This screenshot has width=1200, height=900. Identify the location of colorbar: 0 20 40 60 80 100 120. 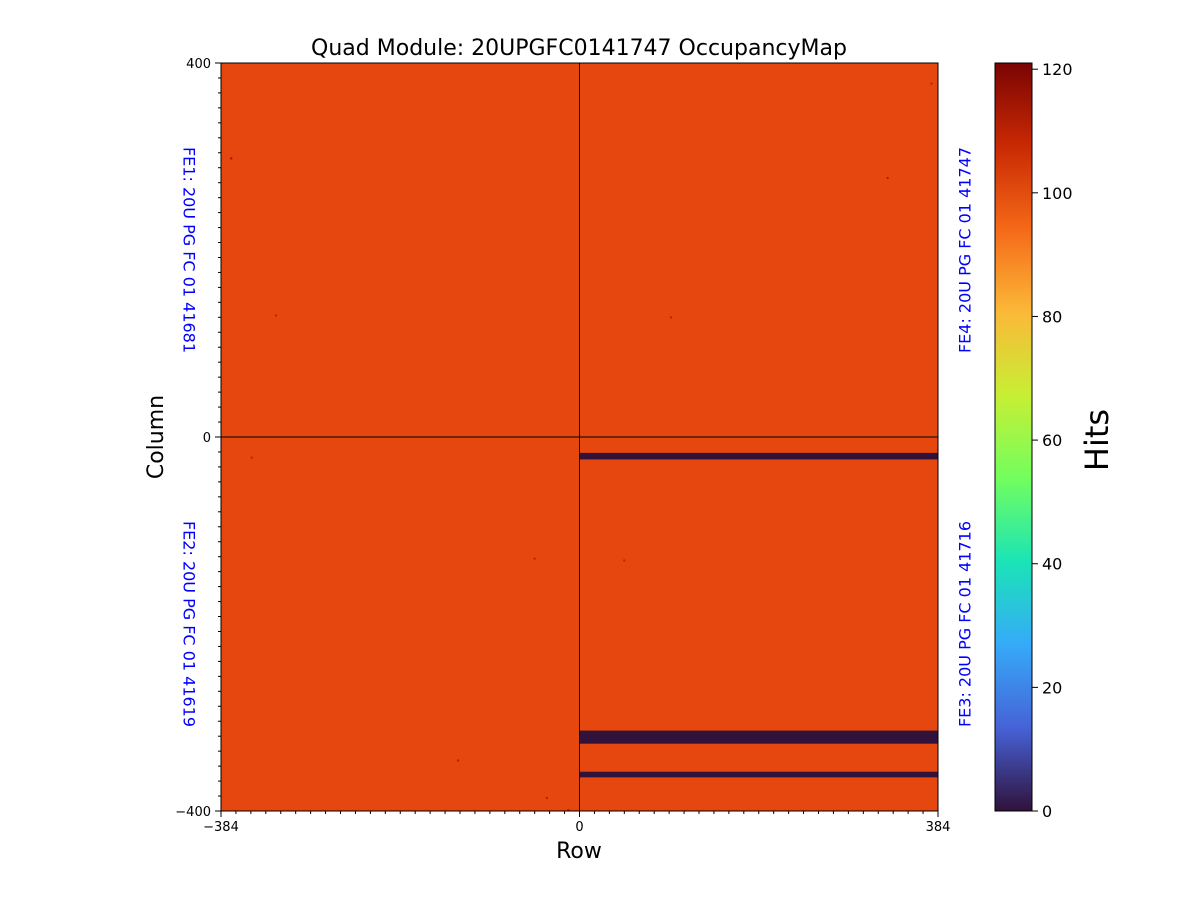
(1033, 440).